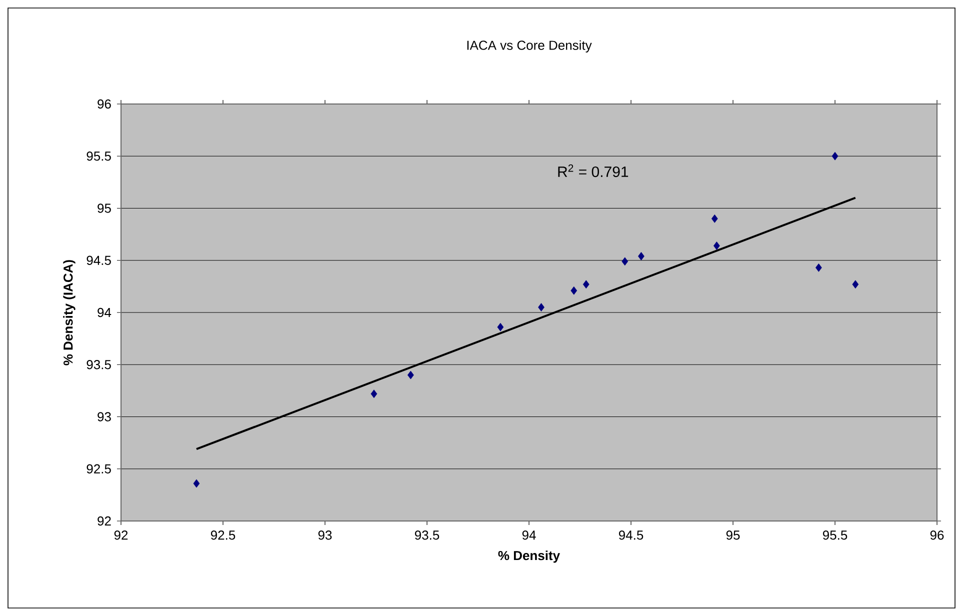 The height and width of the screenshot is (616, 963). What do you see at coordinates (98, 260) in the screenshot?
I see `y-tick-label: 94.5` at bounding box center [98, 260].